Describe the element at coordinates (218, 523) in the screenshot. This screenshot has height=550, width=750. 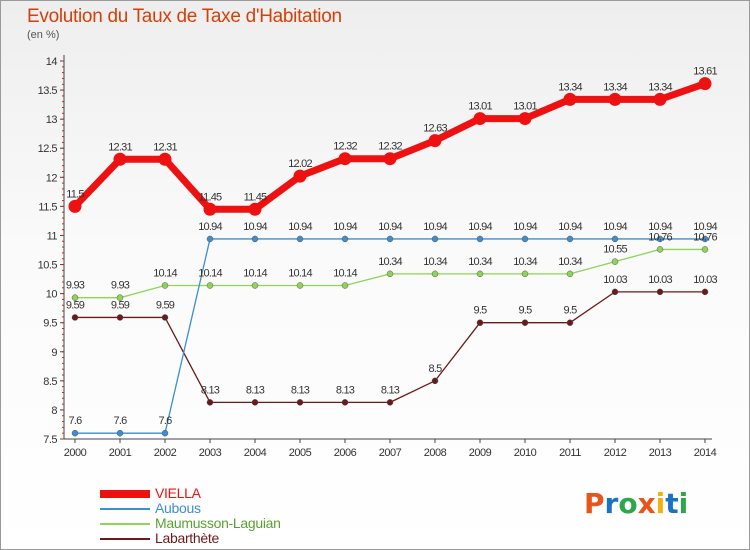
I see `legend-label: Maumusson-Laguian` at that location.